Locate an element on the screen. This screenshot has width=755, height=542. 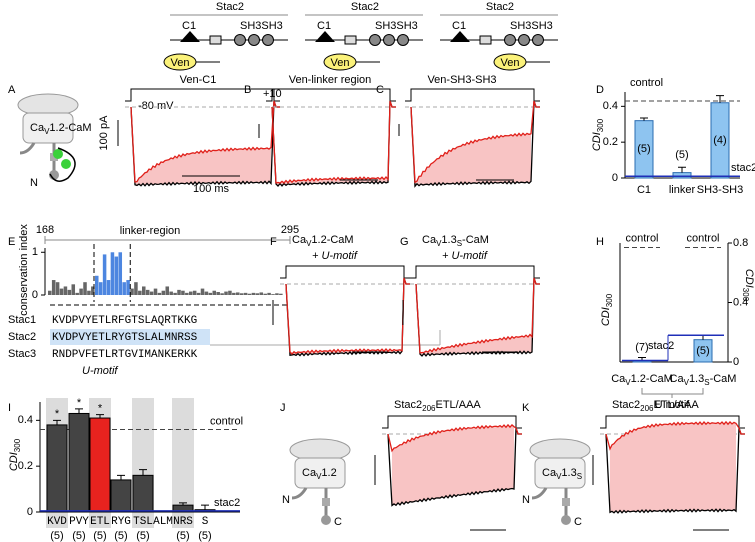
panel-label: E is located at coordinates (11, 242).